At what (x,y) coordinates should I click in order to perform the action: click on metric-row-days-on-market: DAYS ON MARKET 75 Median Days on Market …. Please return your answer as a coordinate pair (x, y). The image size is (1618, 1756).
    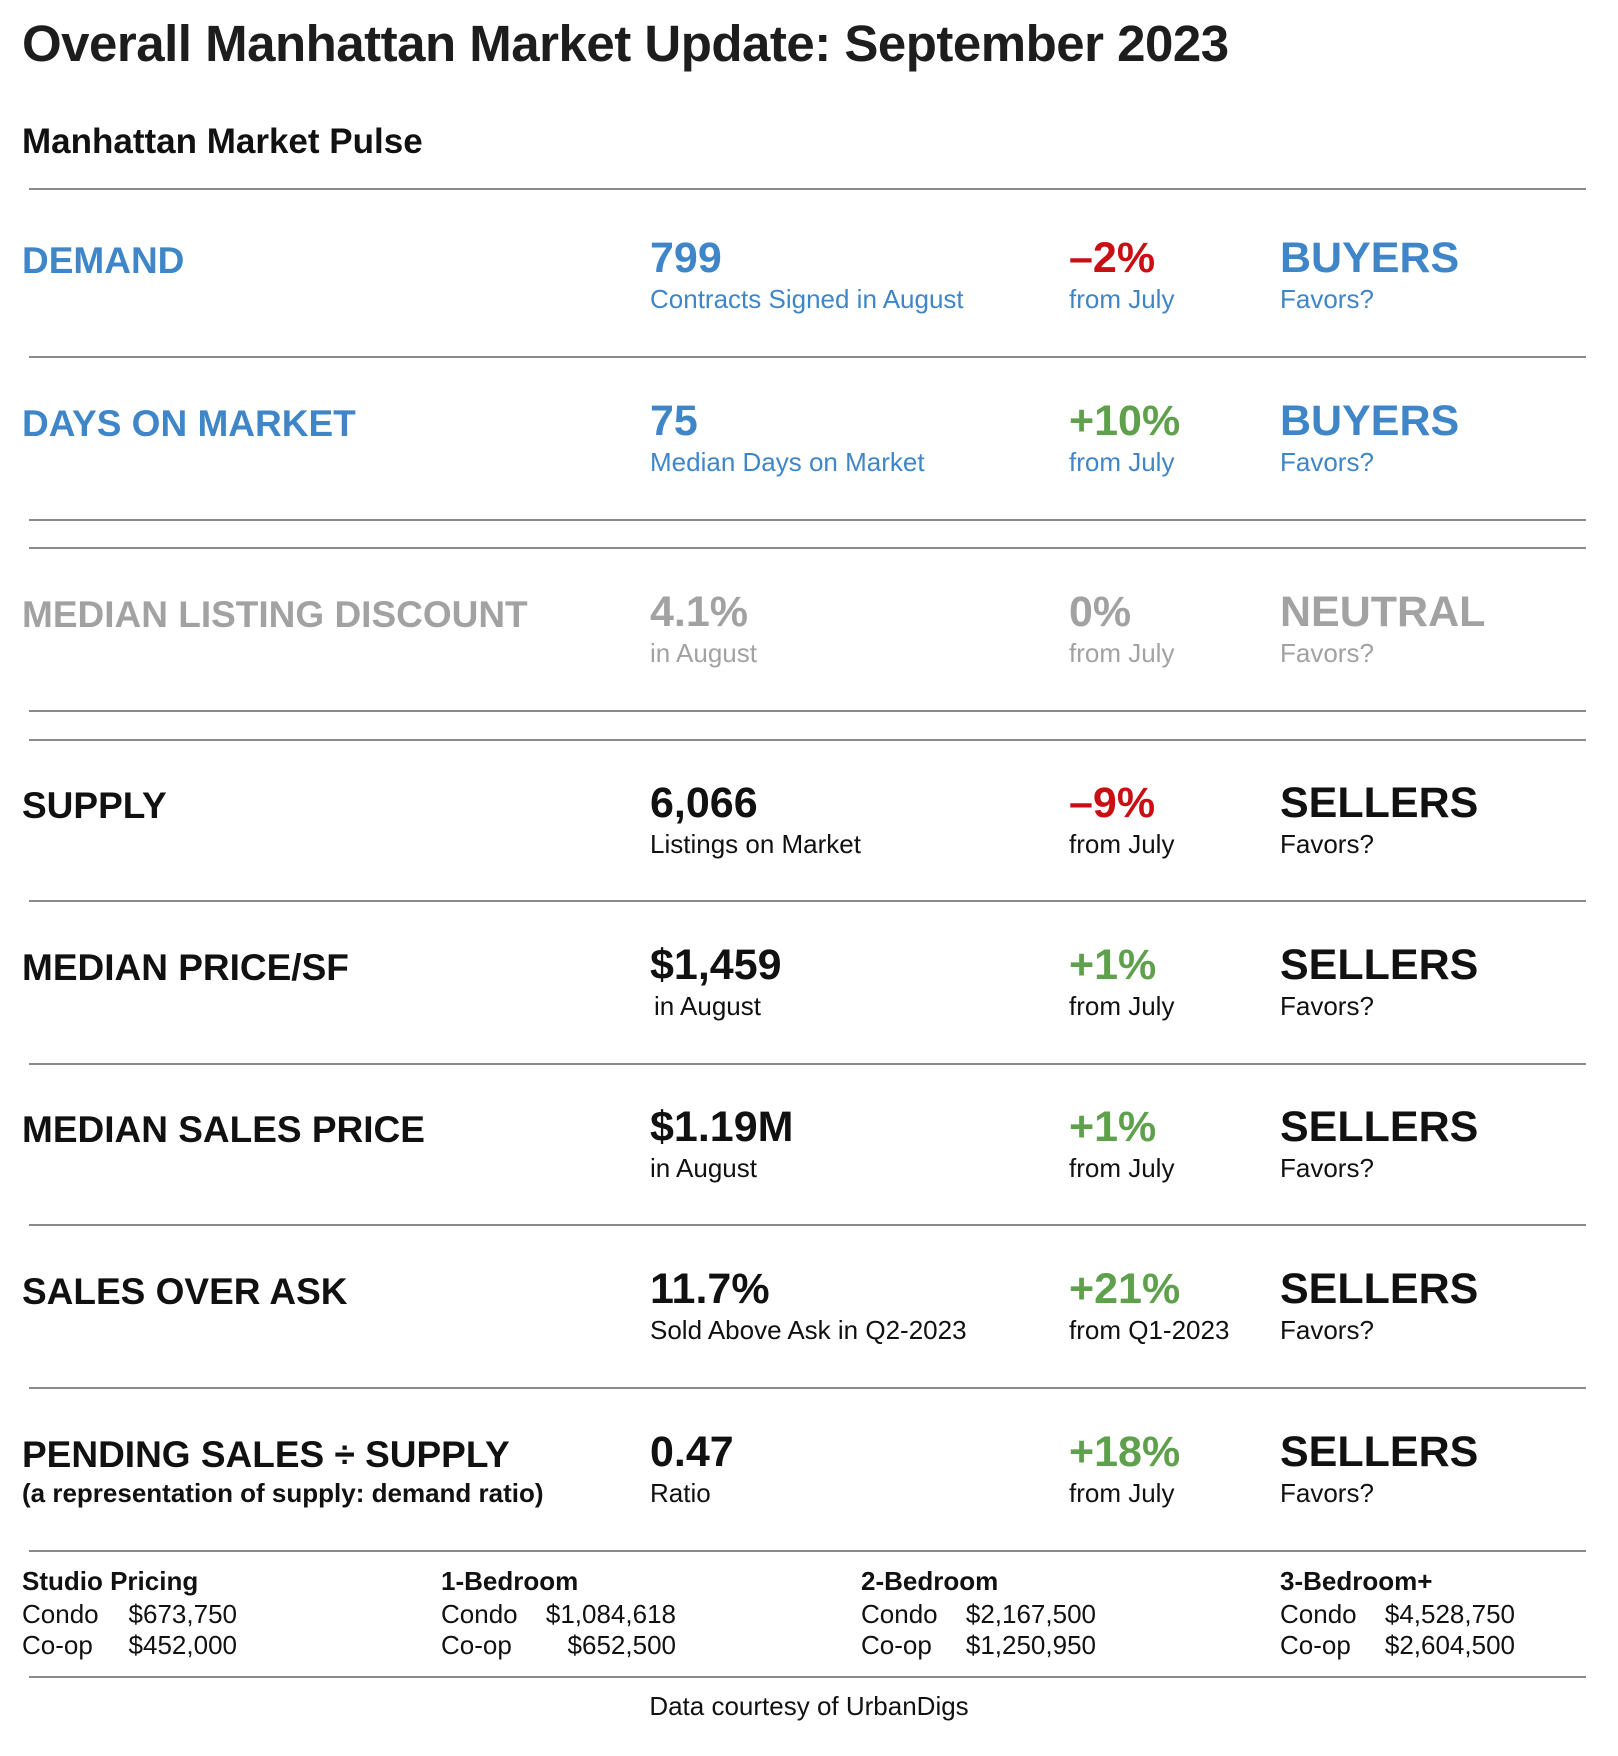
    Looking at the image, I should click on (809, 465).